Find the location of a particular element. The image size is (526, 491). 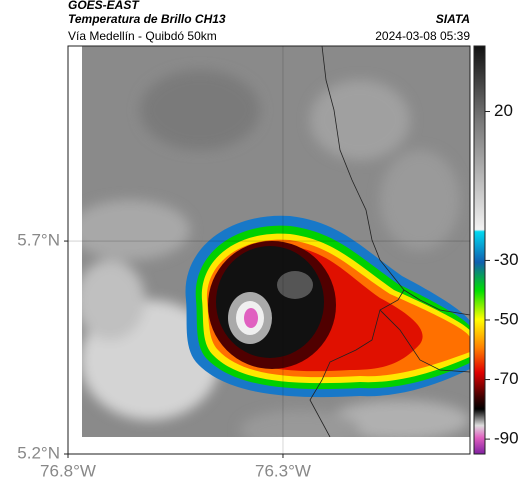

region: Vía Medellín - Quibdó 50km is located at coordinates (142, 36).